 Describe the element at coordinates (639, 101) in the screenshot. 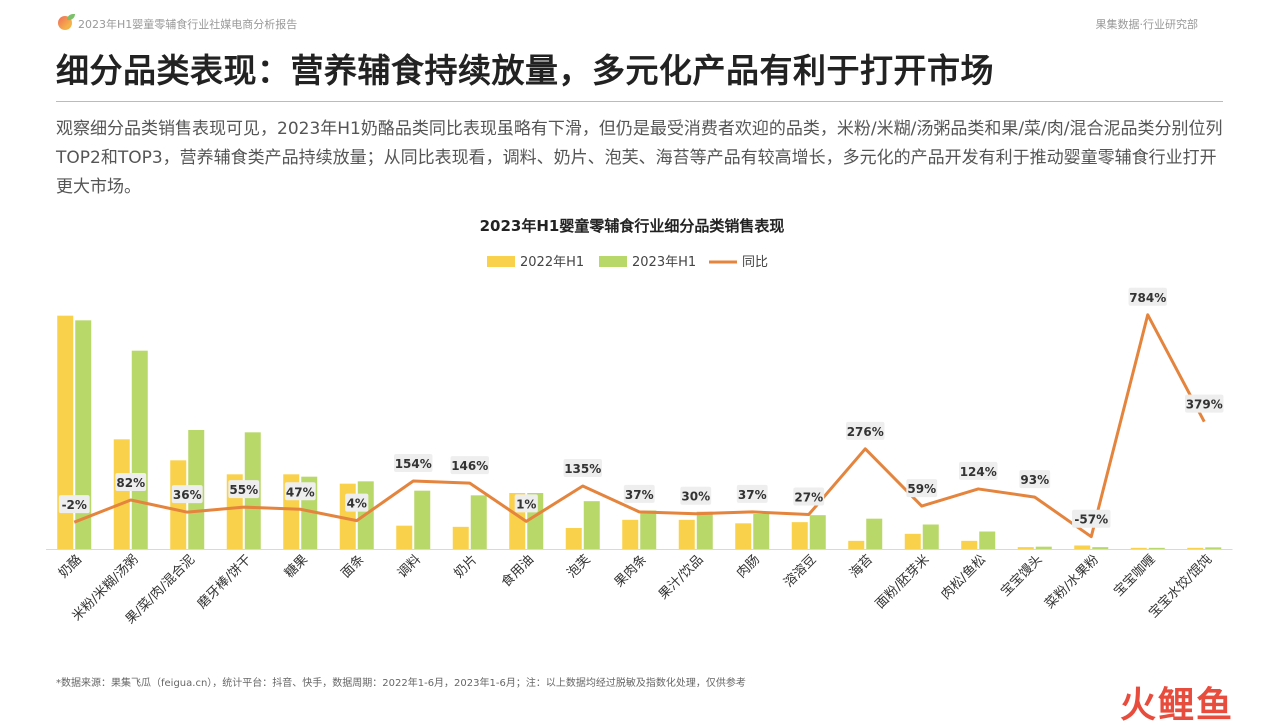

I see `title-divider` at that location.